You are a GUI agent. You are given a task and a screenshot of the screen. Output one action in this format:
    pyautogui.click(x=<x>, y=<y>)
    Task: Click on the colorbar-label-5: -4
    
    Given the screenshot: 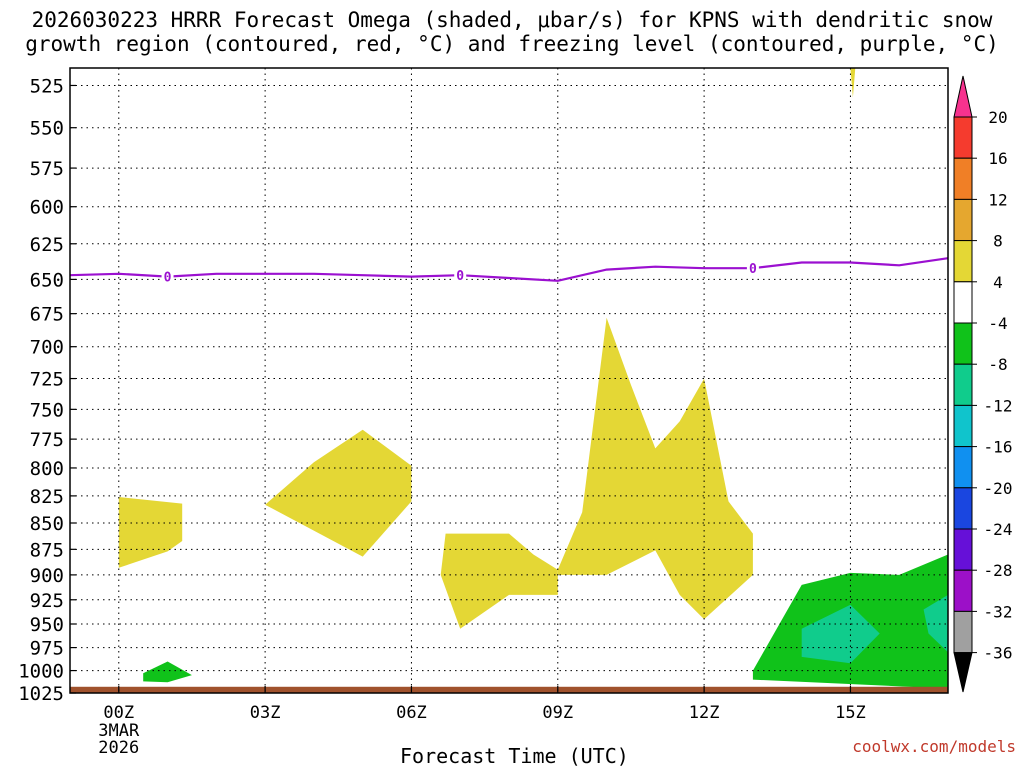 What is the action you would take?
    pyautogui.click(x=997, y=323)
    